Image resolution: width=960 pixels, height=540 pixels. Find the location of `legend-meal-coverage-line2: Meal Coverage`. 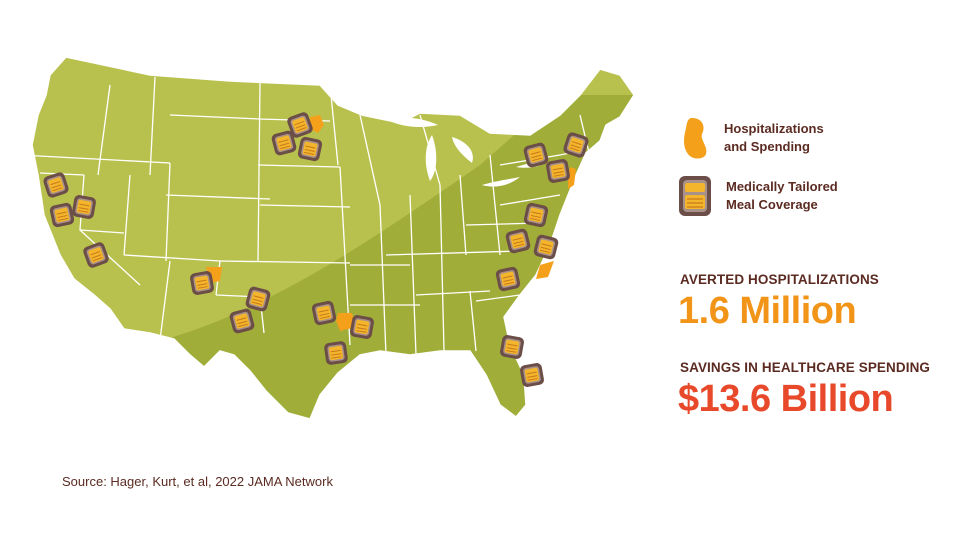

legend-meal-coverage-line2: Meal Coverage is located at coordinates (772, 204).